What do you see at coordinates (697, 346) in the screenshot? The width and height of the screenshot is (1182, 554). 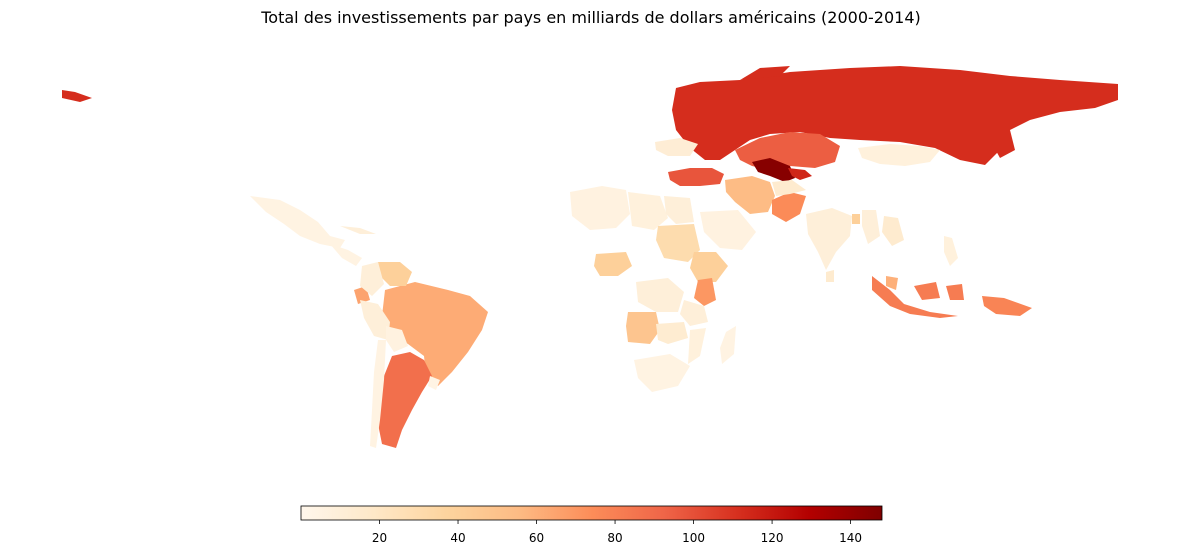 I see `country-mozambique` at bounding box center [697, 346].